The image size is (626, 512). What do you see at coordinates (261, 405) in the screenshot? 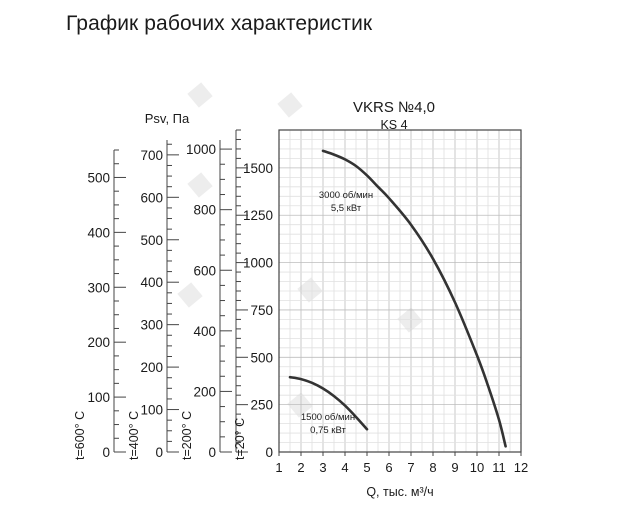
I see `y-tick-label: 250` at bounding box center [261, 405].